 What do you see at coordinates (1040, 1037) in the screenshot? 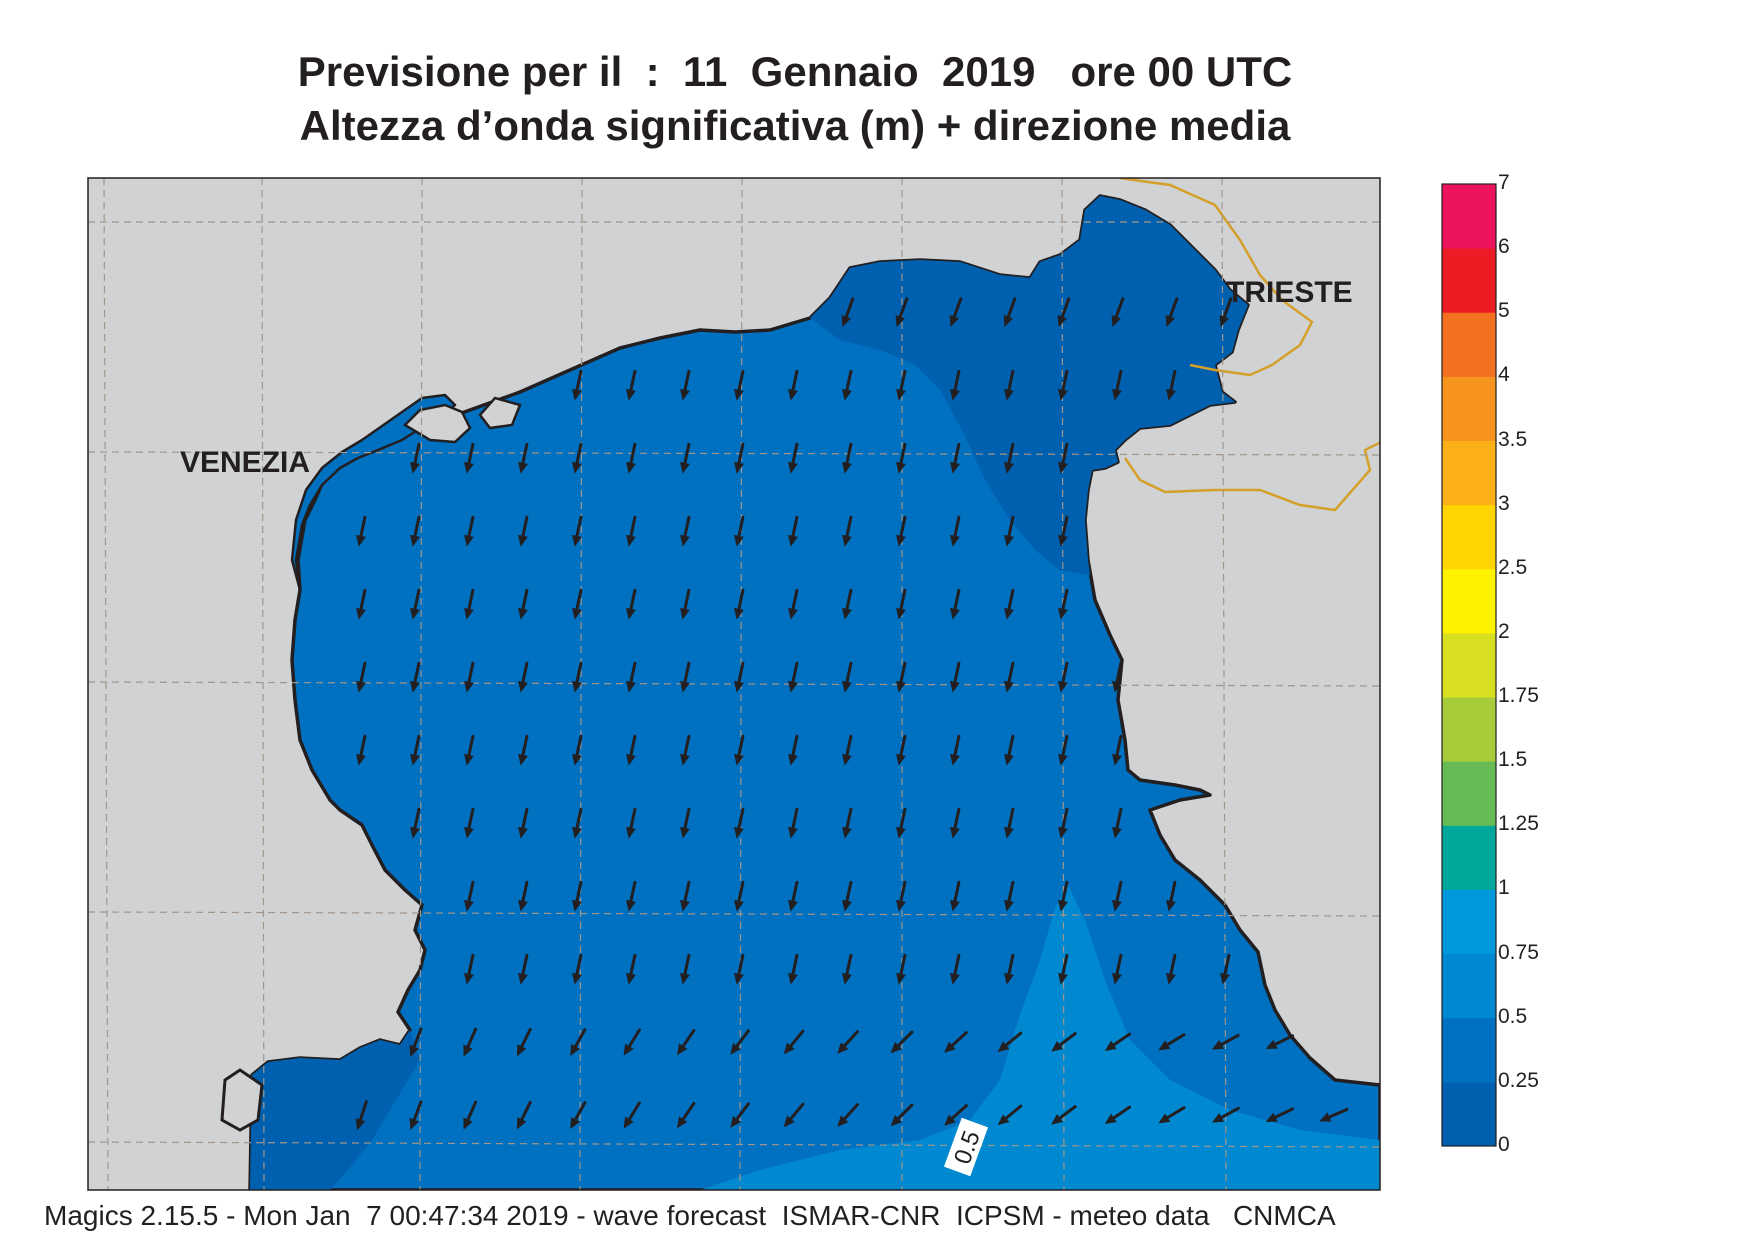
I see `medium-wave-zone-south` at bounding box center [1040, 1037].